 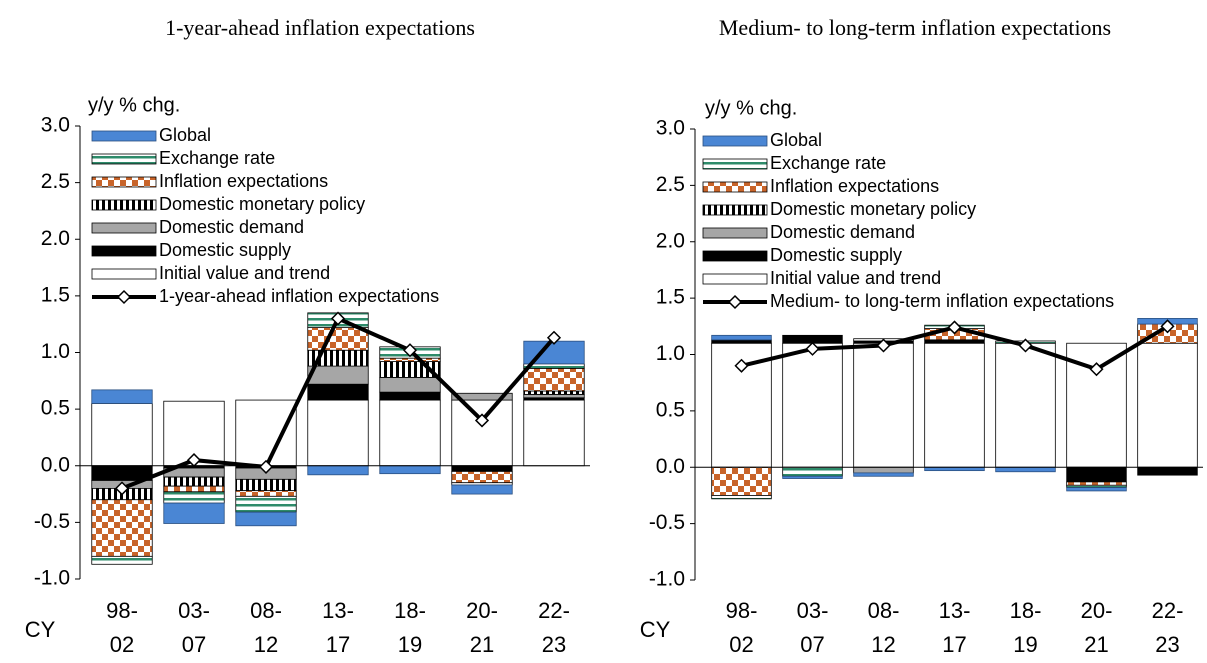 I want to click on y-tick-label: 0.5, so click(x=55, y=408).